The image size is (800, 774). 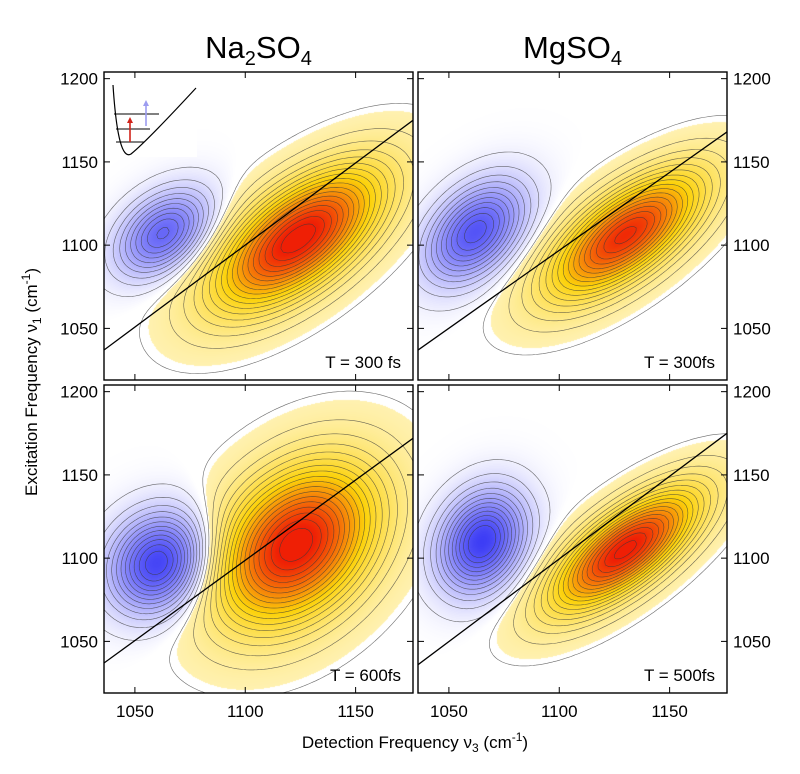 What do you see at coordinates (679, 675) in the screenshot?
I see `panel-time-label: T = 500fs` at bounding box center [679, 675].